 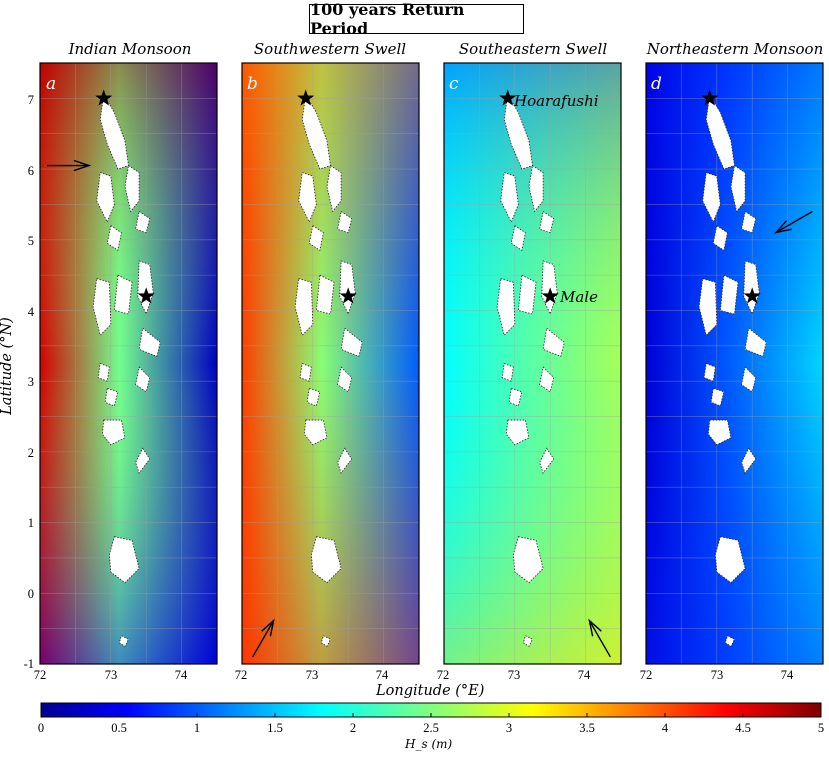 I want to click on y-tick-label: 5, so click(x=30, y=241).